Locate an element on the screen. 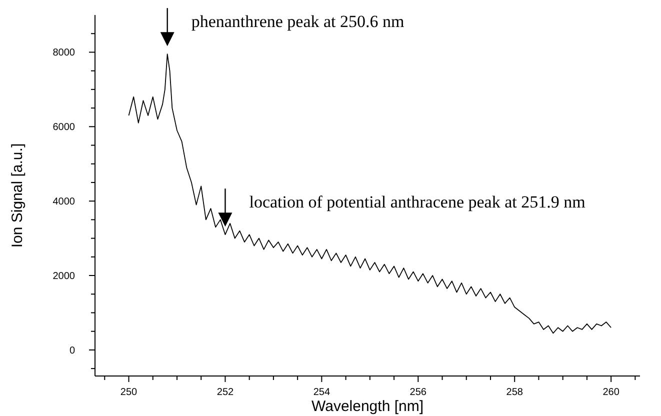 The image size is (661, 416). y-axis-title: Ion Signal [a.u.] is located at coordinates (17, 195).